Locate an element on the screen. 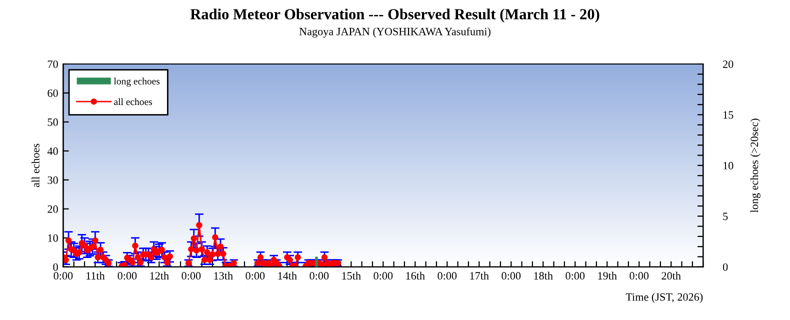 Image resolution: width=790 pixels, height=320 pixels. y-tick-label: 10 is located at coordinates (53, 238).